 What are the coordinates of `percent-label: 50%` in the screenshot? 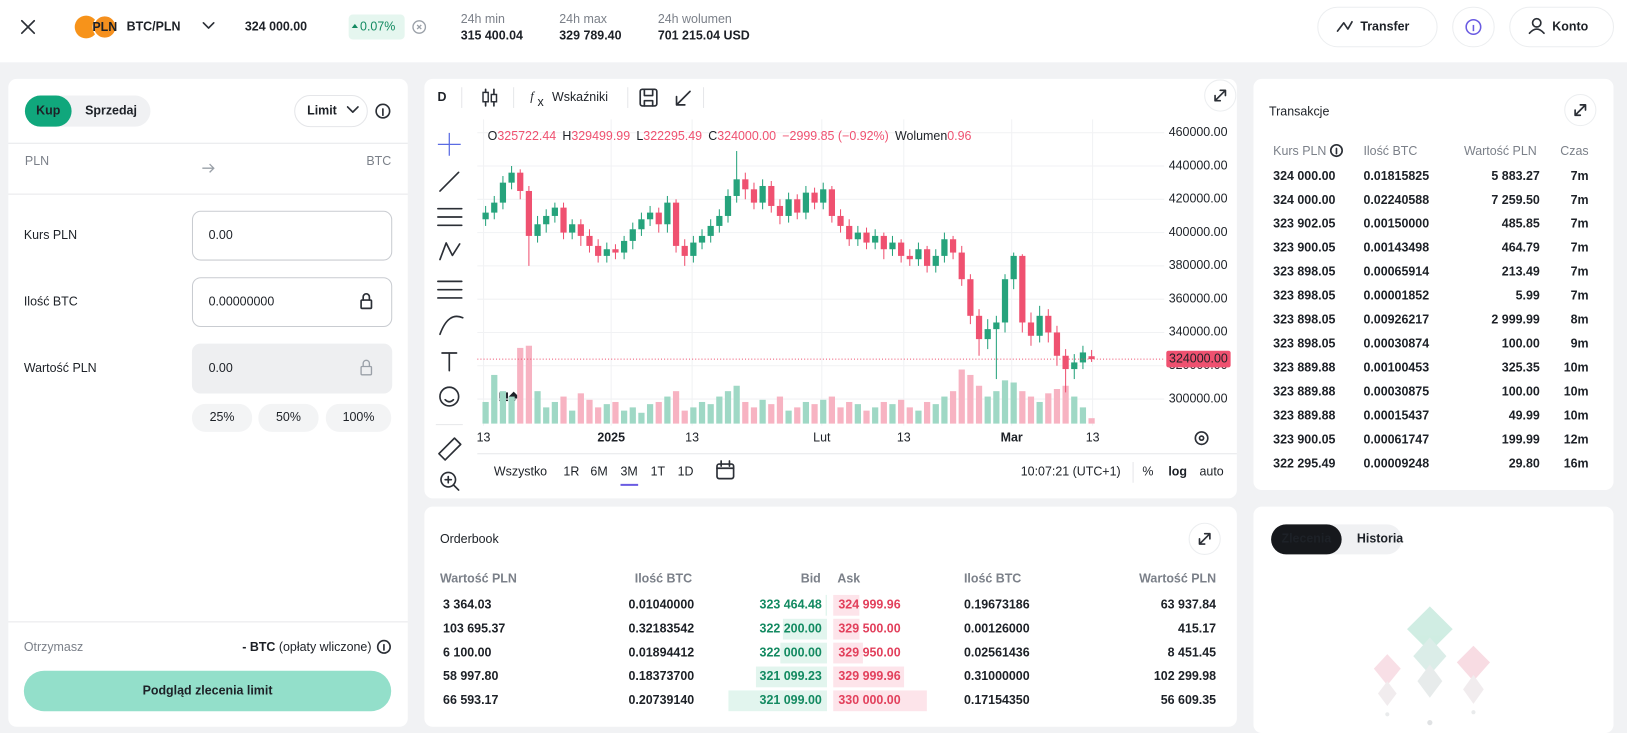 It's located at (288, 417).